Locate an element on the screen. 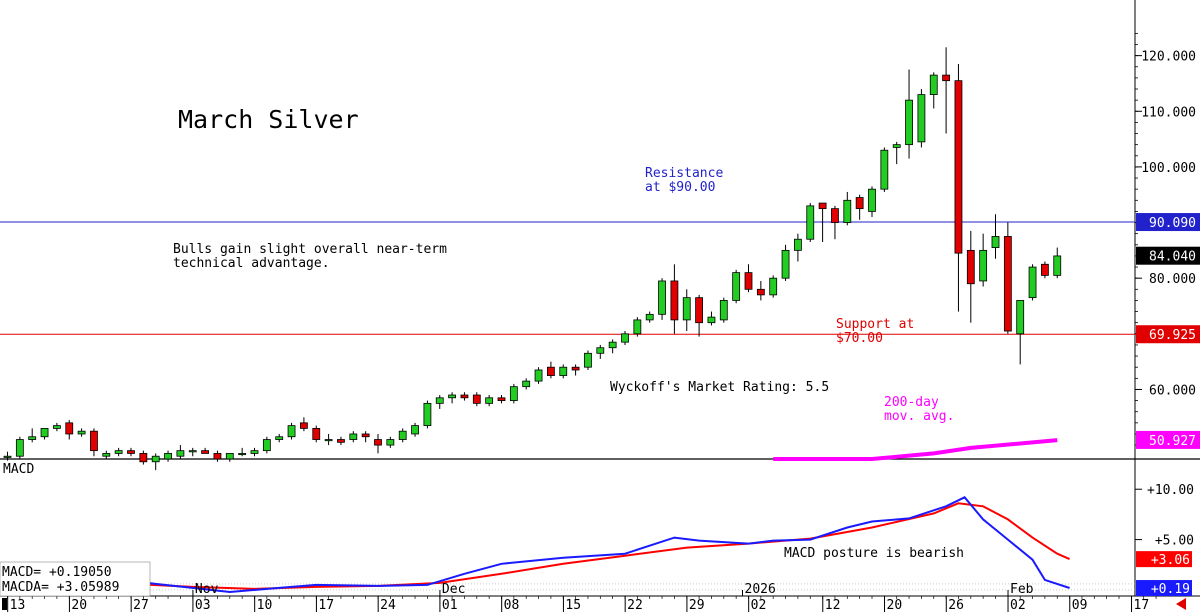 The height and width of the screenshot is (612, 1200). support-tag: 69.925 is located at coordinates (1172, 335).